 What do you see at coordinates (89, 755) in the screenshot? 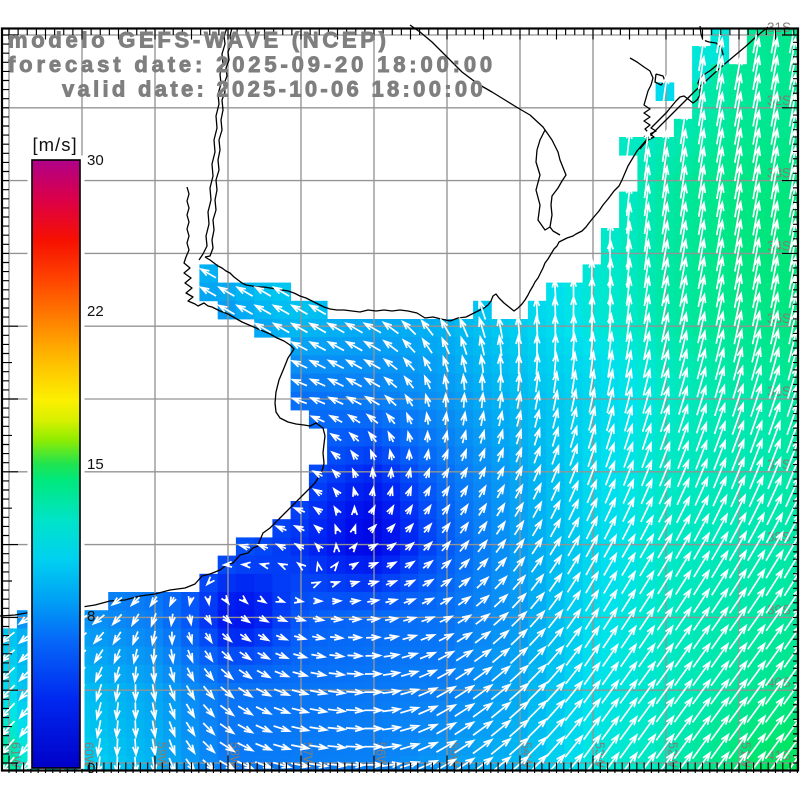
I see `svg-text: 60W` at bounding box center [89, 755].